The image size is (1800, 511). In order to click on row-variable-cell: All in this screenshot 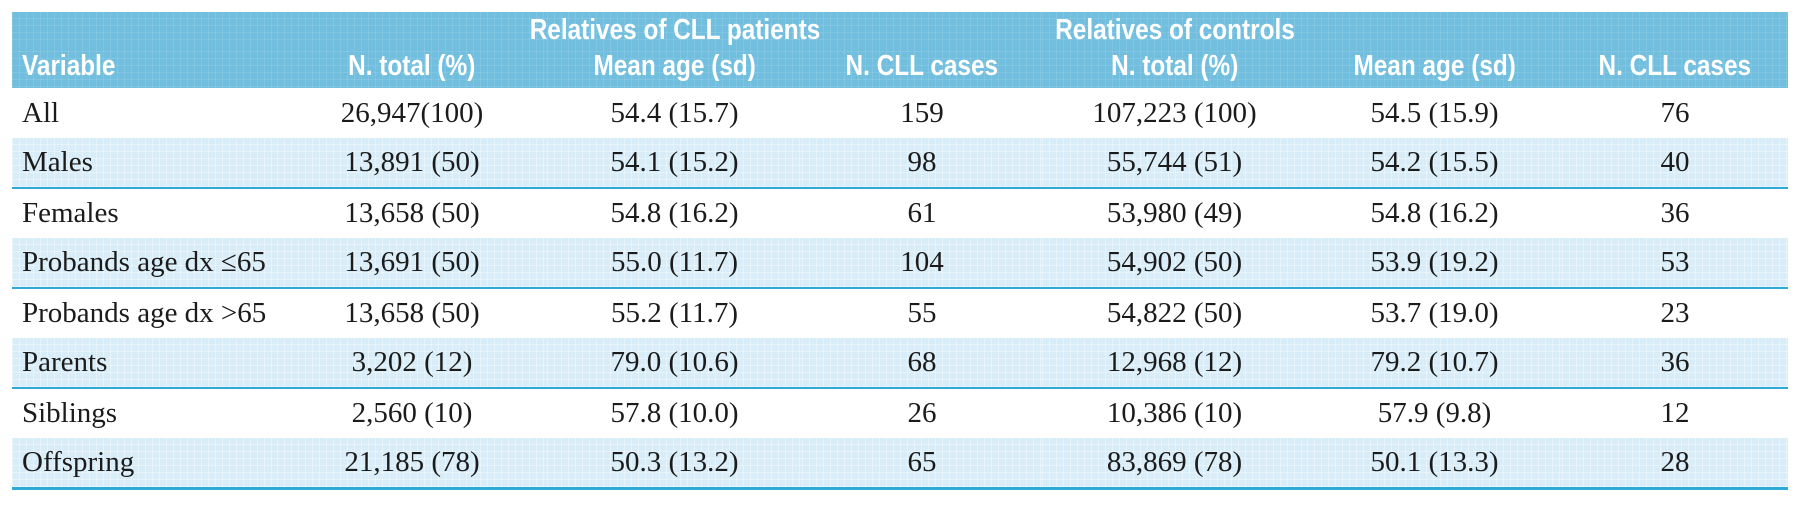, I will do `click(144, 113)`.